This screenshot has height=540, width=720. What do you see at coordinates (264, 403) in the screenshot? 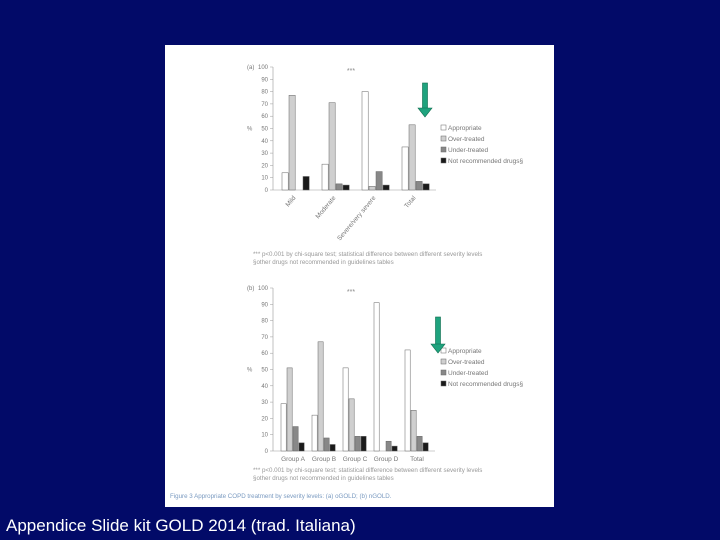
I see `panel-b-y-tick-label: 30` at bounding box center [264, 403].